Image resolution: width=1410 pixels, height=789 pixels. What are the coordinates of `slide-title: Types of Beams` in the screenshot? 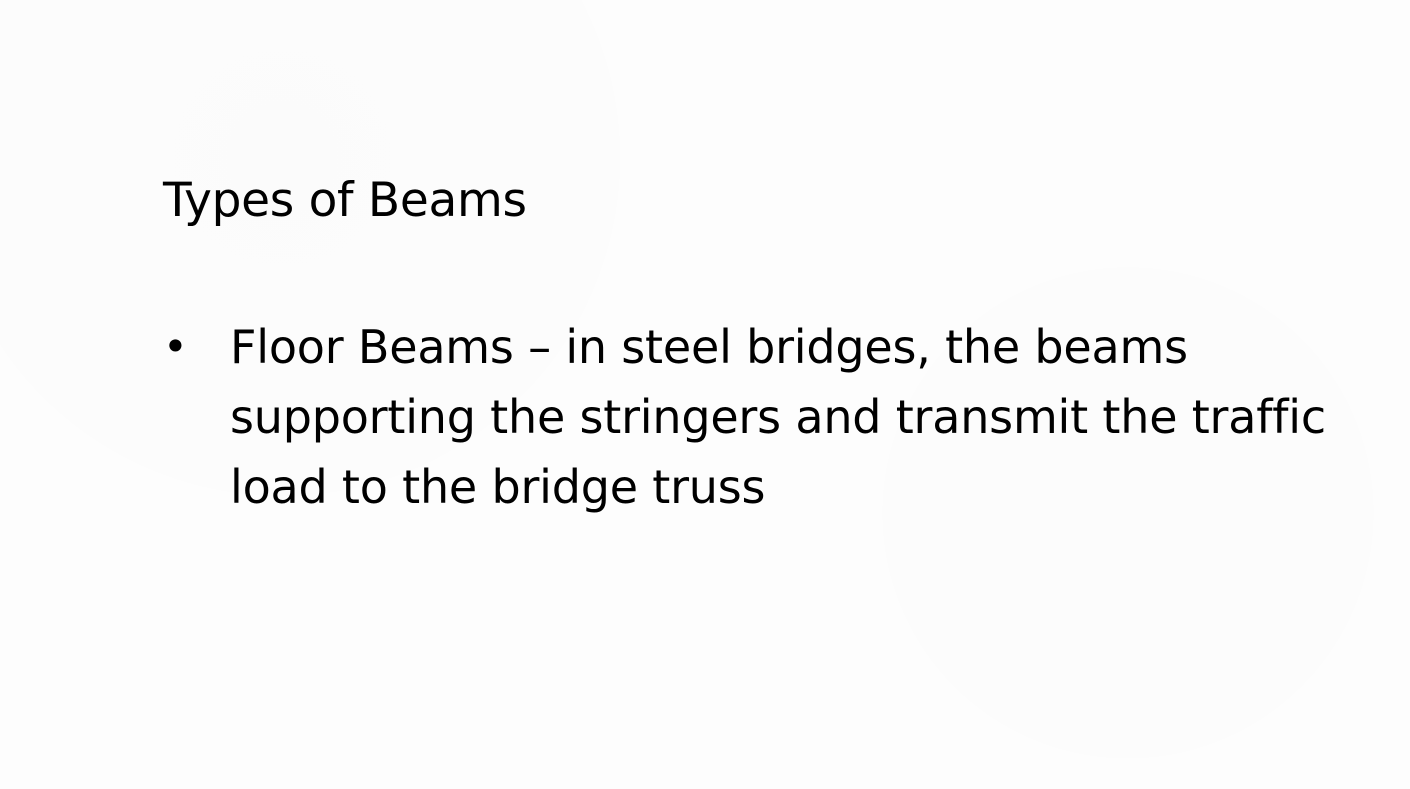 It's located at (345, 200).